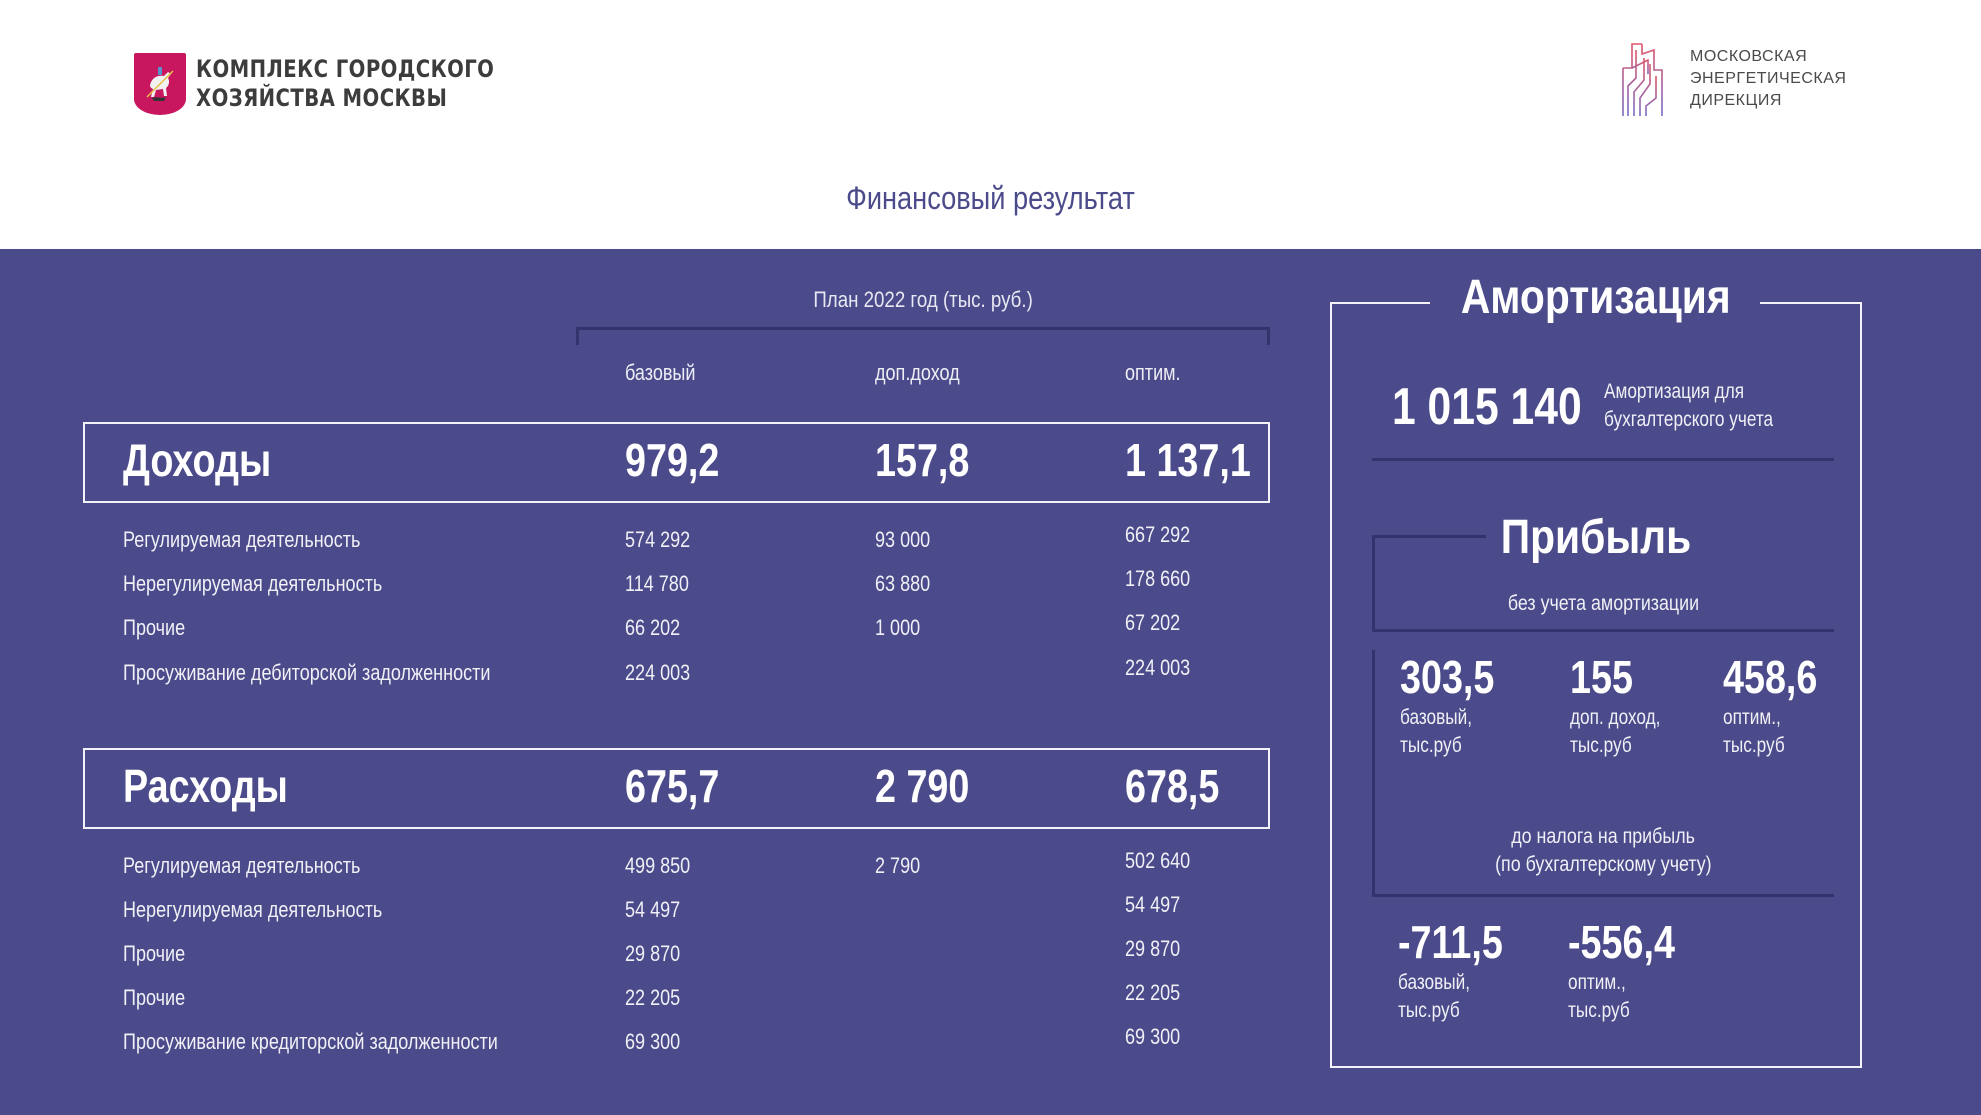  Describe the element at coordinates (922, 460) in the screenshot. I see `income-total-additional: 157,8` at that location.